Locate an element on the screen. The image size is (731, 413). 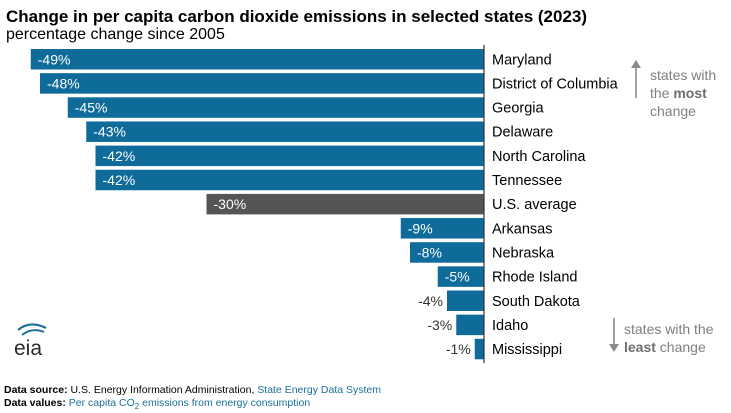
note-most-line3: change is located at coordinates (673, 111).